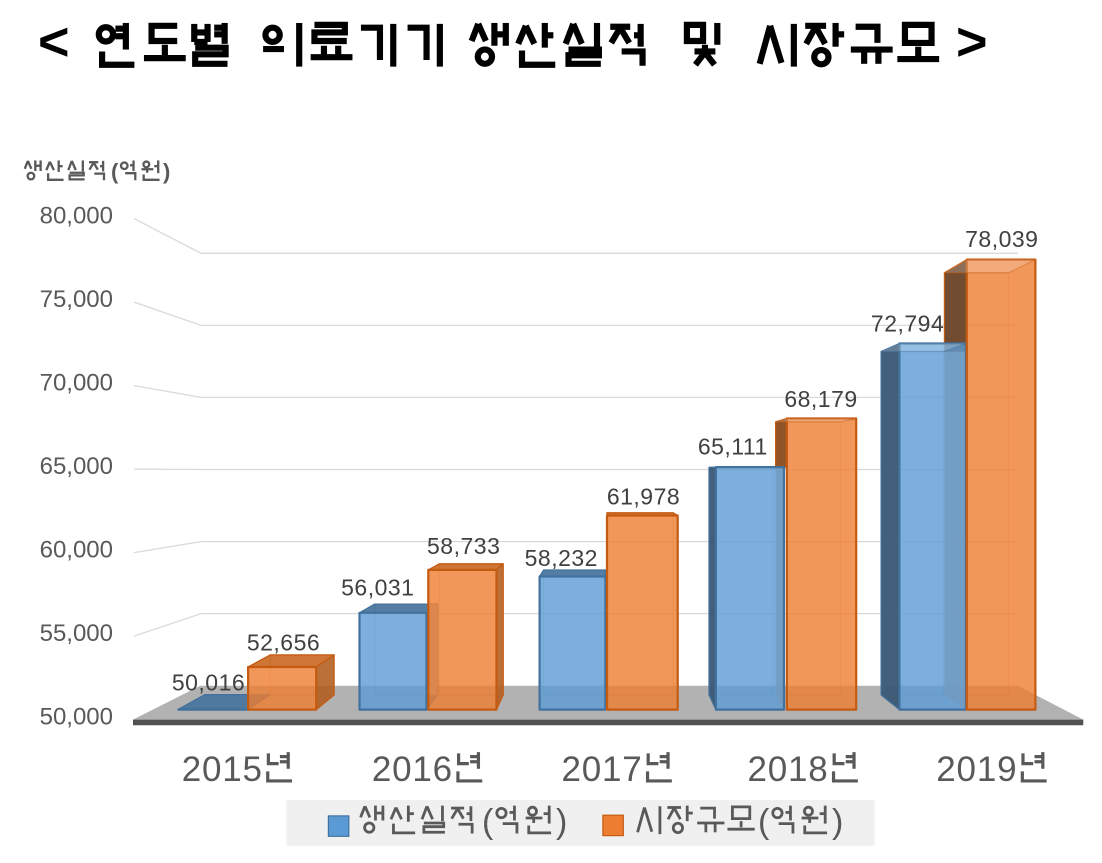 The image size is (1102, 863). Describe the element at coordinates (1001, 239) in the screenshot. I see `svg-text: 78,039` at that location.